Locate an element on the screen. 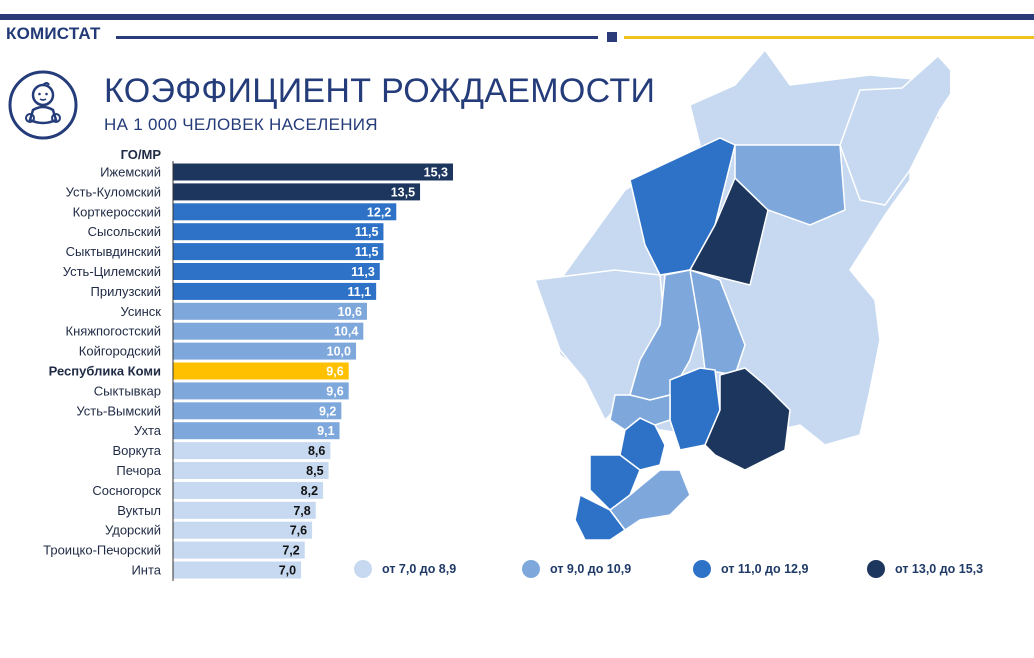  value-label: 9,1 is located at coordinates (325, 431).